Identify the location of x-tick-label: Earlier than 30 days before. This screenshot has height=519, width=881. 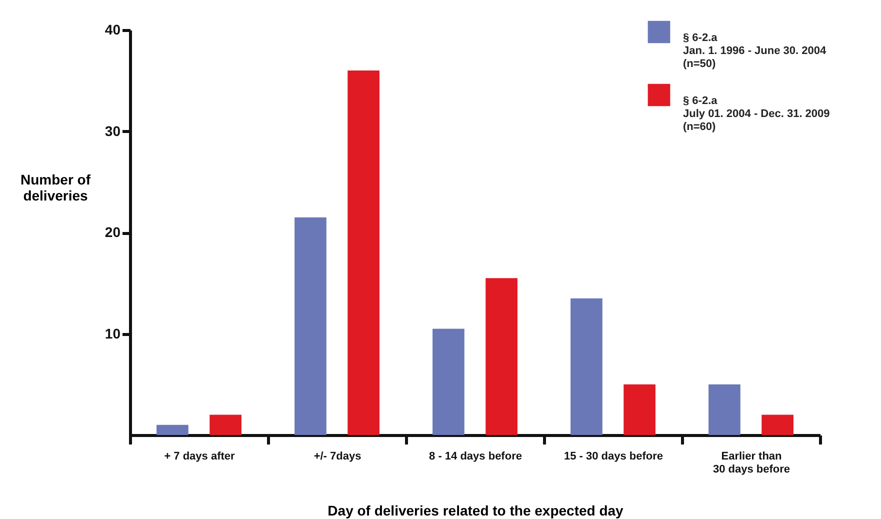
(751, 463).